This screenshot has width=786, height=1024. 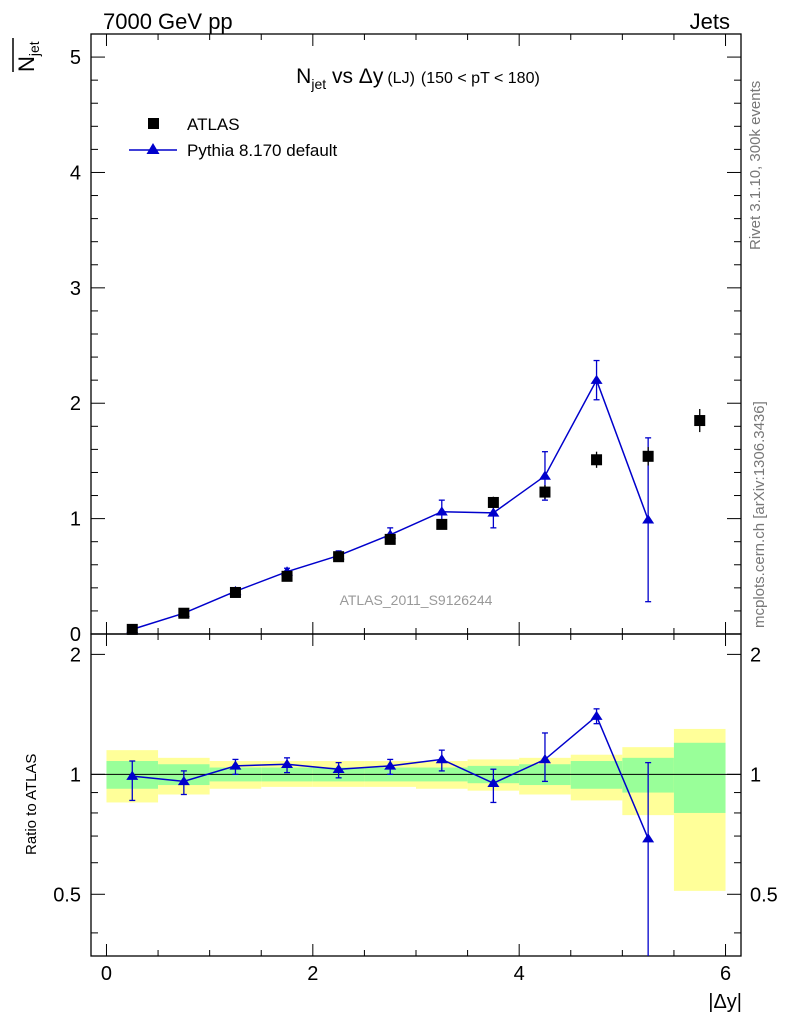 What do you see at coordinates (519, 974) in the screenshot?
I see `x-tick-label: 4` at bounding box center [519, 974].